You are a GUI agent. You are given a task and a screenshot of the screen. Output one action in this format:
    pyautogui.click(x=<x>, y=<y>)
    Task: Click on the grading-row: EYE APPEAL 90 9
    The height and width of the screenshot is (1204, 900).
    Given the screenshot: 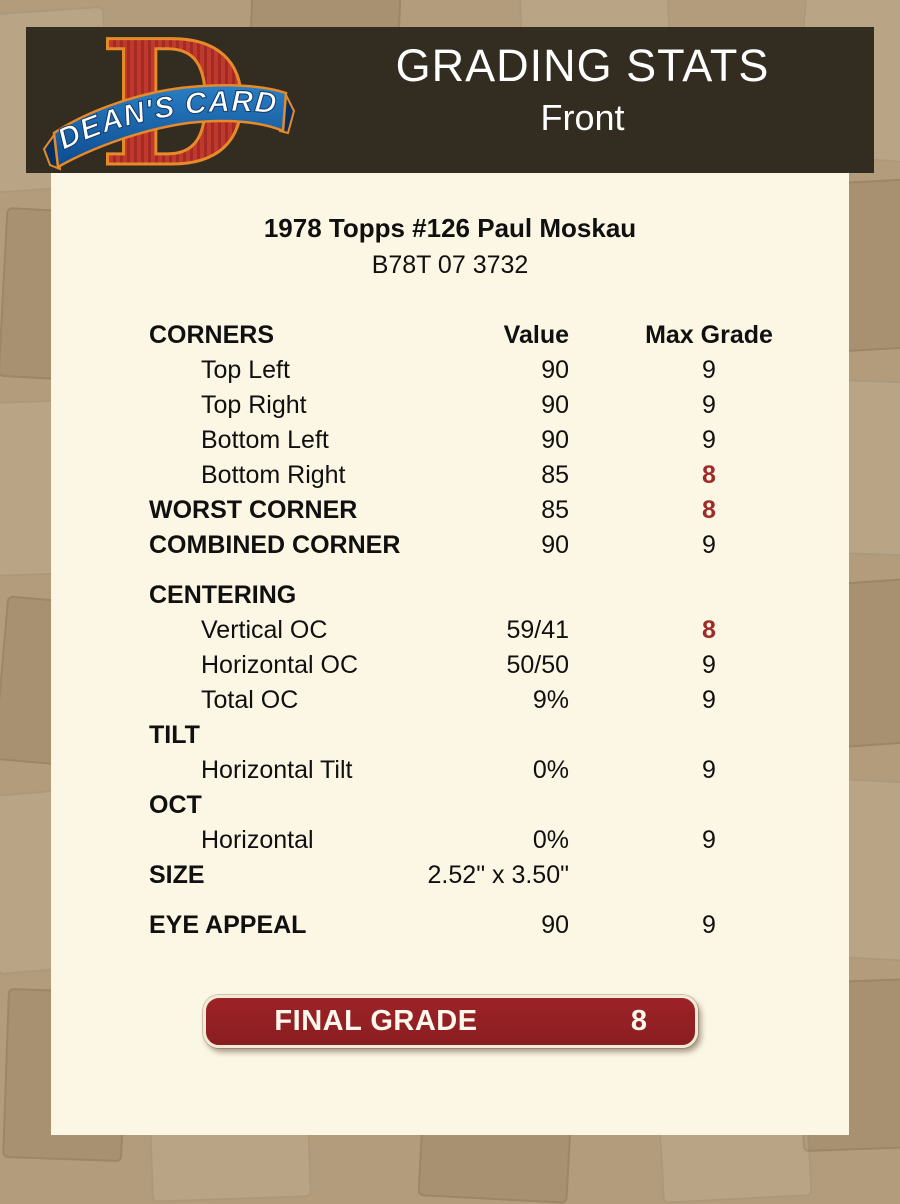 What is the action you would take?
    pyautogui.click(x=450, y=925)
    